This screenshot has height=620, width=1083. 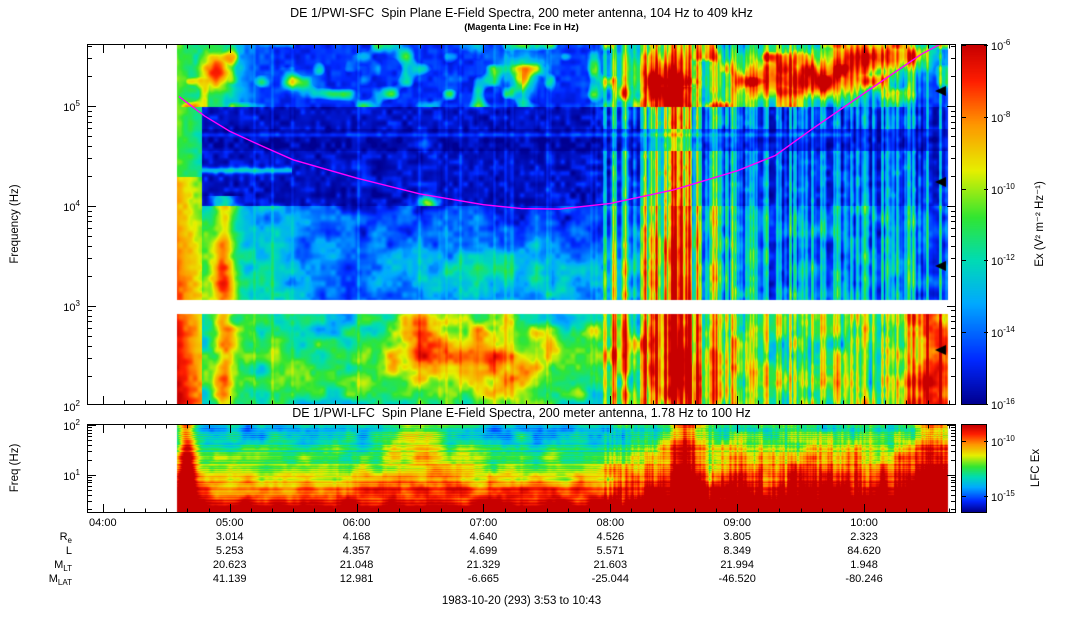 I want to click on x-tick-label: 09:00, so click(x=737, y=523).